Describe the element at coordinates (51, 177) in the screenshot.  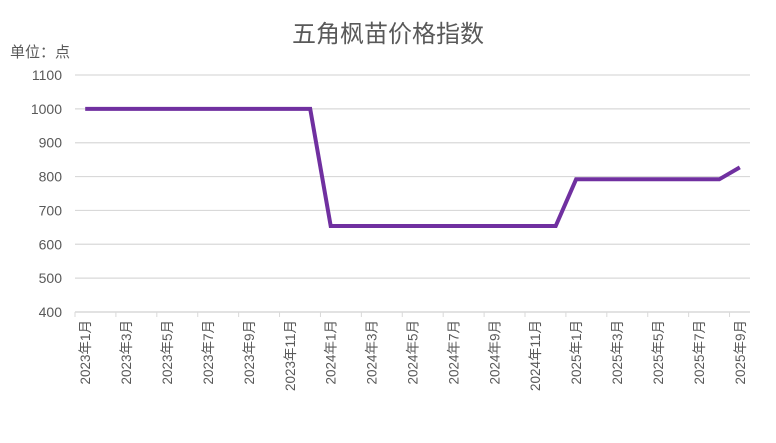
I see `y-tick-label: 800` at that location.